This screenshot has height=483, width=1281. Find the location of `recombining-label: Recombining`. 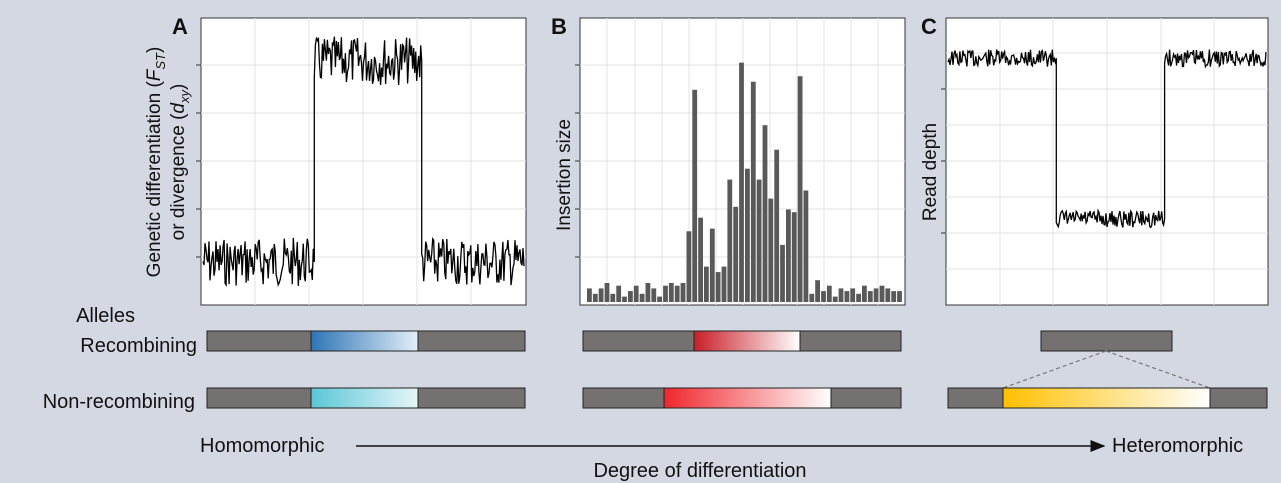

recombining-label: Recombining is located at coordinates (138, 346).